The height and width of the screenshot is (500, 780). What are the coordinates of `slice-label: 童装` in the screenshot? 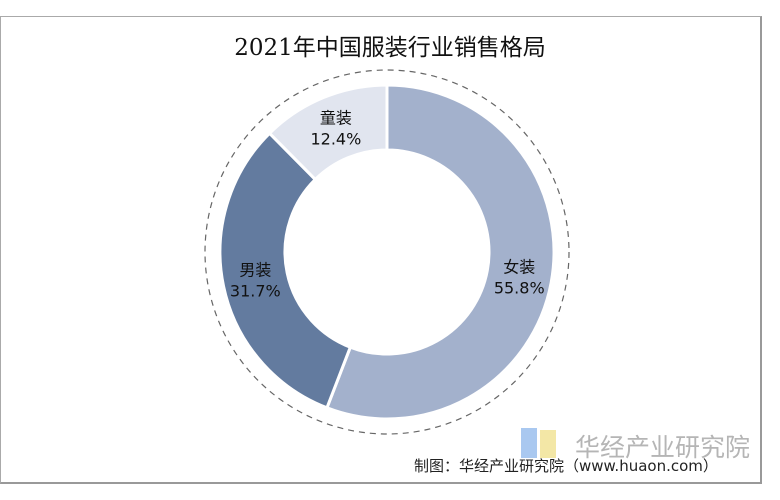 It's located at (336, 118).